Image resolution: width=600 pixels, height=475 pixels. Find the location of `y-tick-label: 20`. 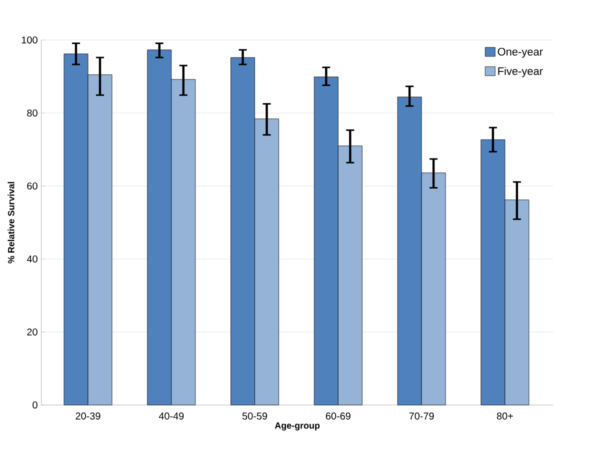

y-tick-label: 20 is located at coordinates (32, 332).